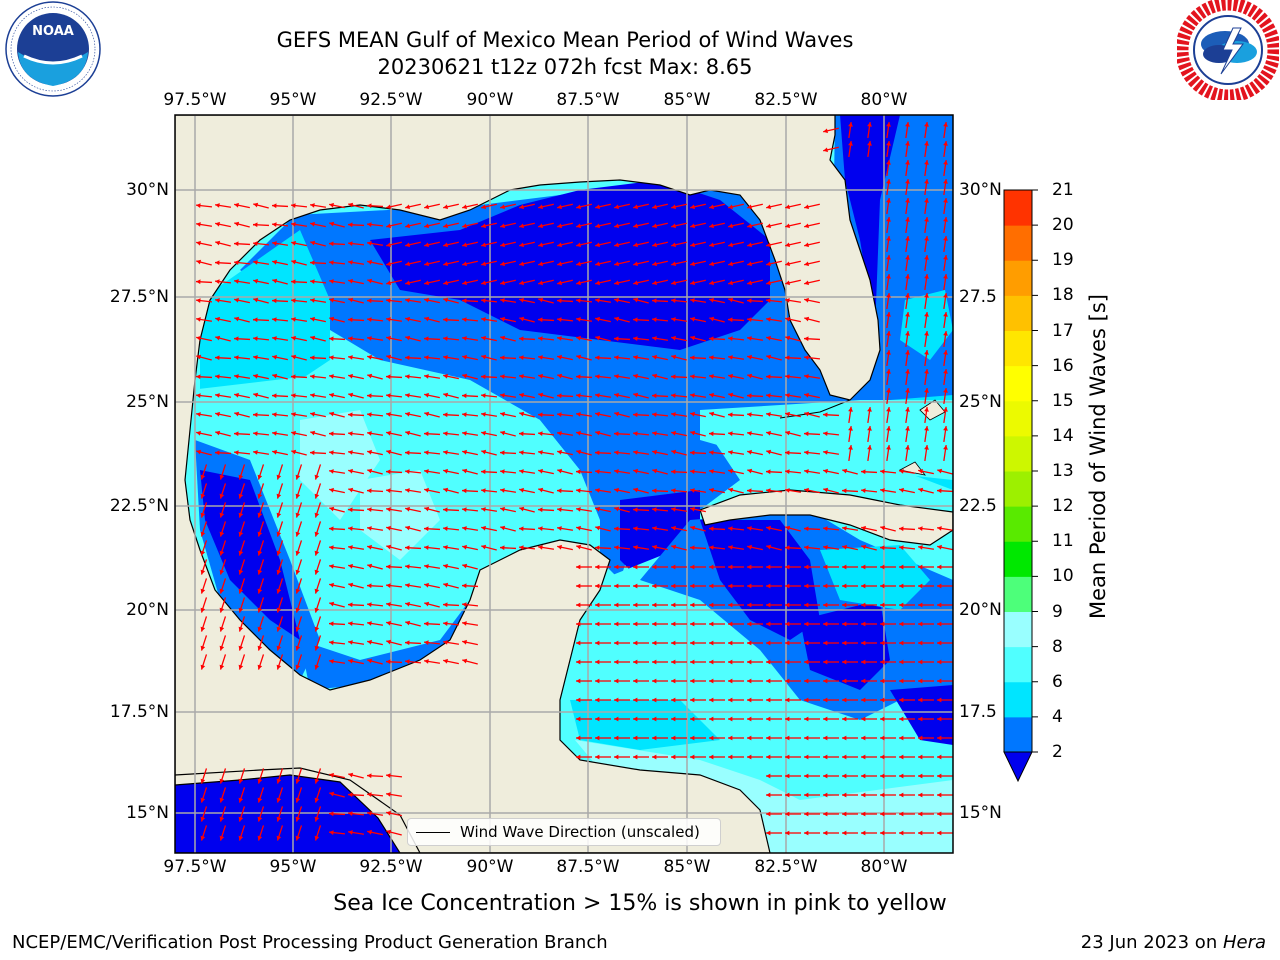 The image size is (1280, 960). What do you see at coordinates (1057, 681) in the screenshot?
I see `colorbar-tick-label: 6` at bounding box center [1057, 681].